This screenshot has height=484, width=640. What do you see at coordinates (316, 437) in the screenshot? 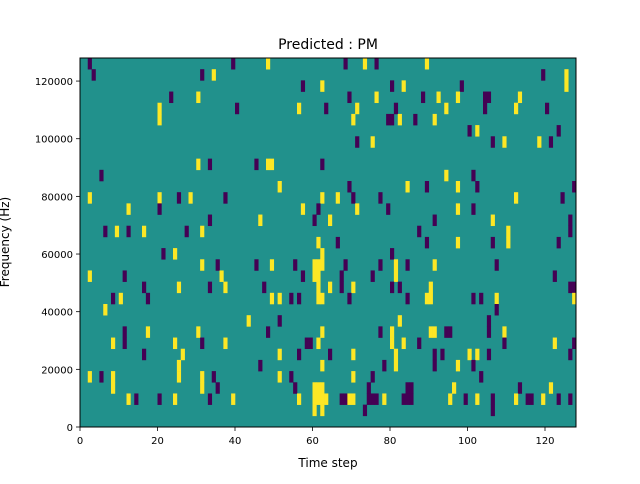
I see `x-axis-ticks: 0 20 40 60 80 100 120` at bounding box center [316, 437].